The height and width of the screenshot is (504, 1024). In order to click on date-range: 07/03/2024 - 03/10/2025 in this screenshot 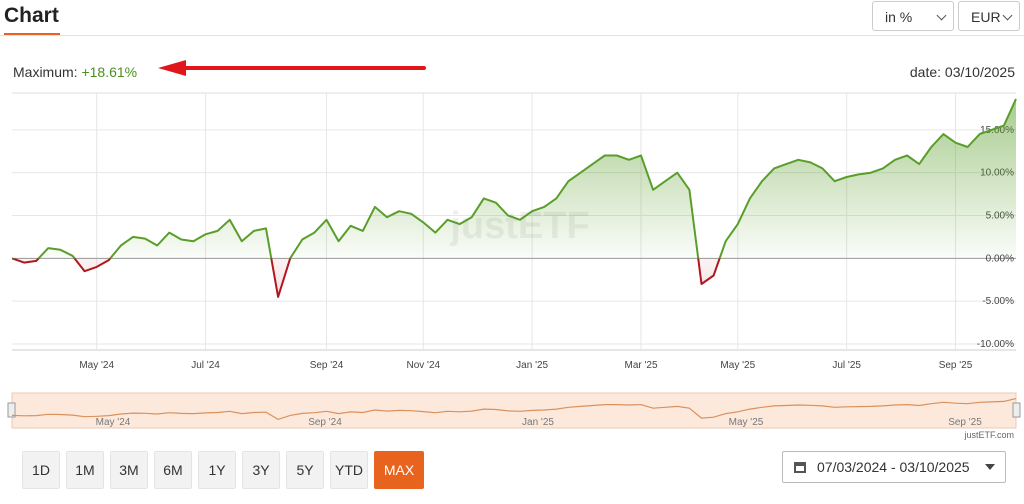, I will do `click(894, 467)`.